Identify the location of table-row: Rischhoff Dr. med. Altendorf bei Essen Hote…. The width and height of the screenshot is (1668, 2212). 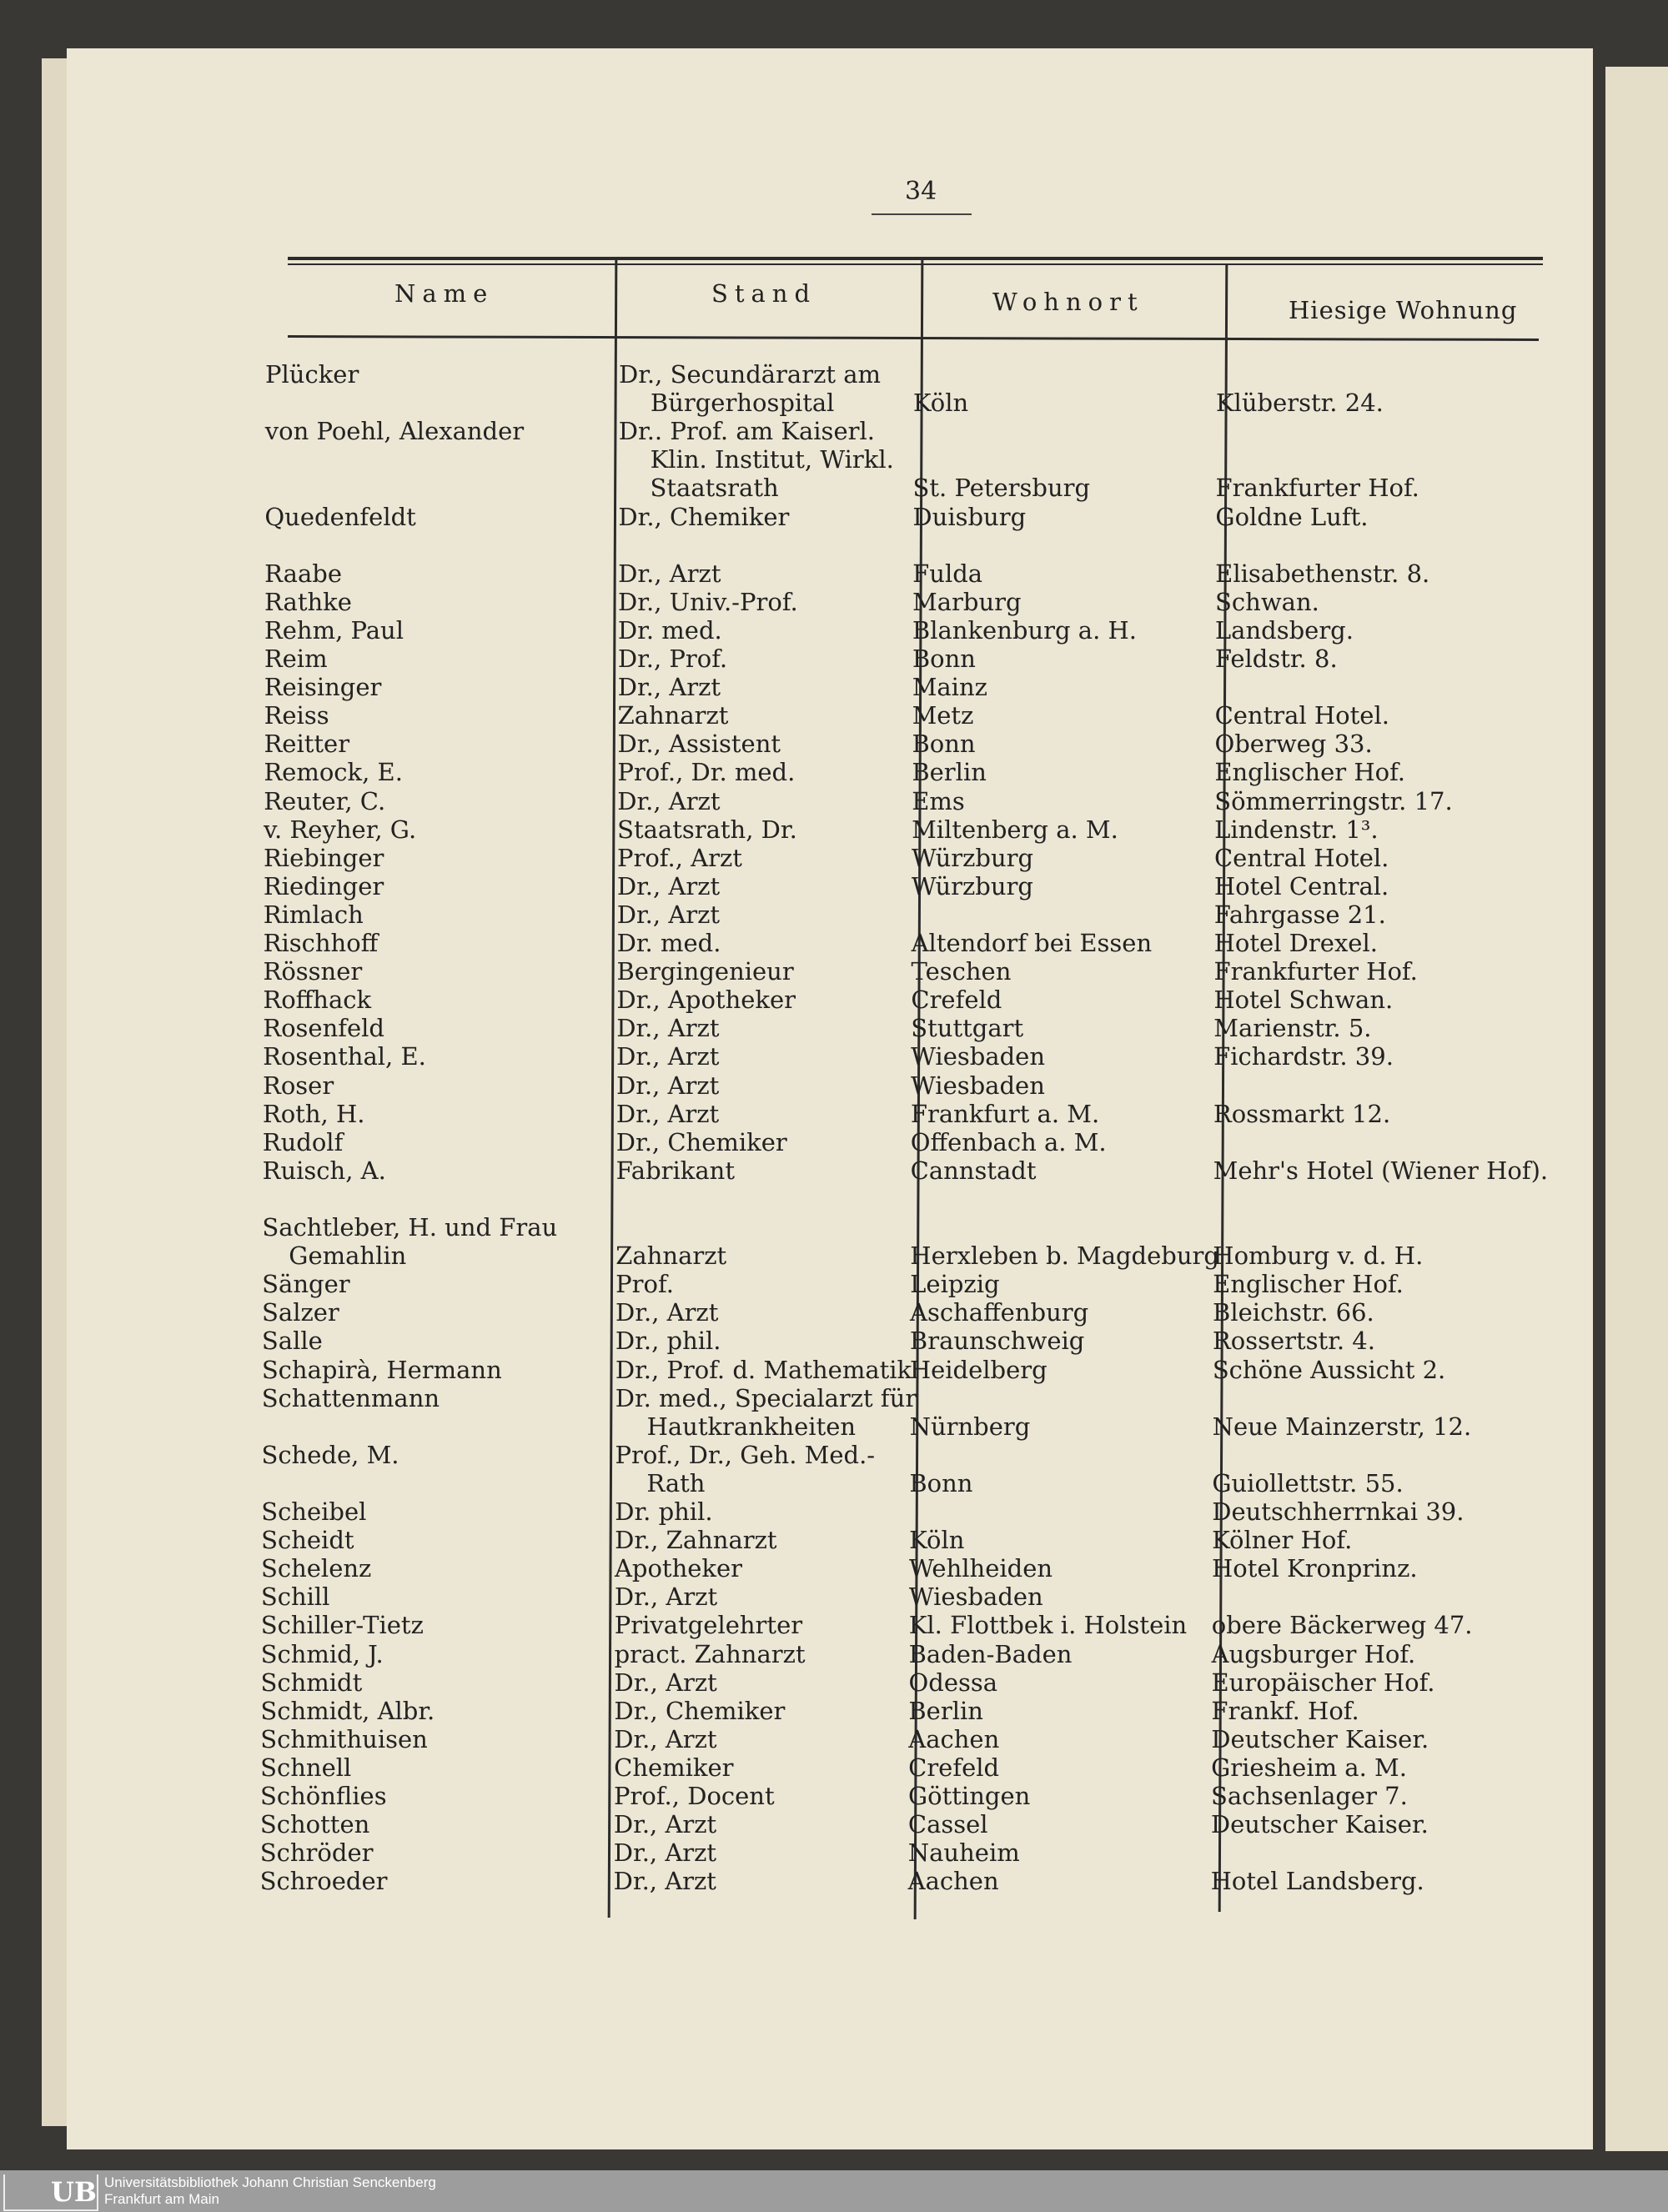
(834, 943).